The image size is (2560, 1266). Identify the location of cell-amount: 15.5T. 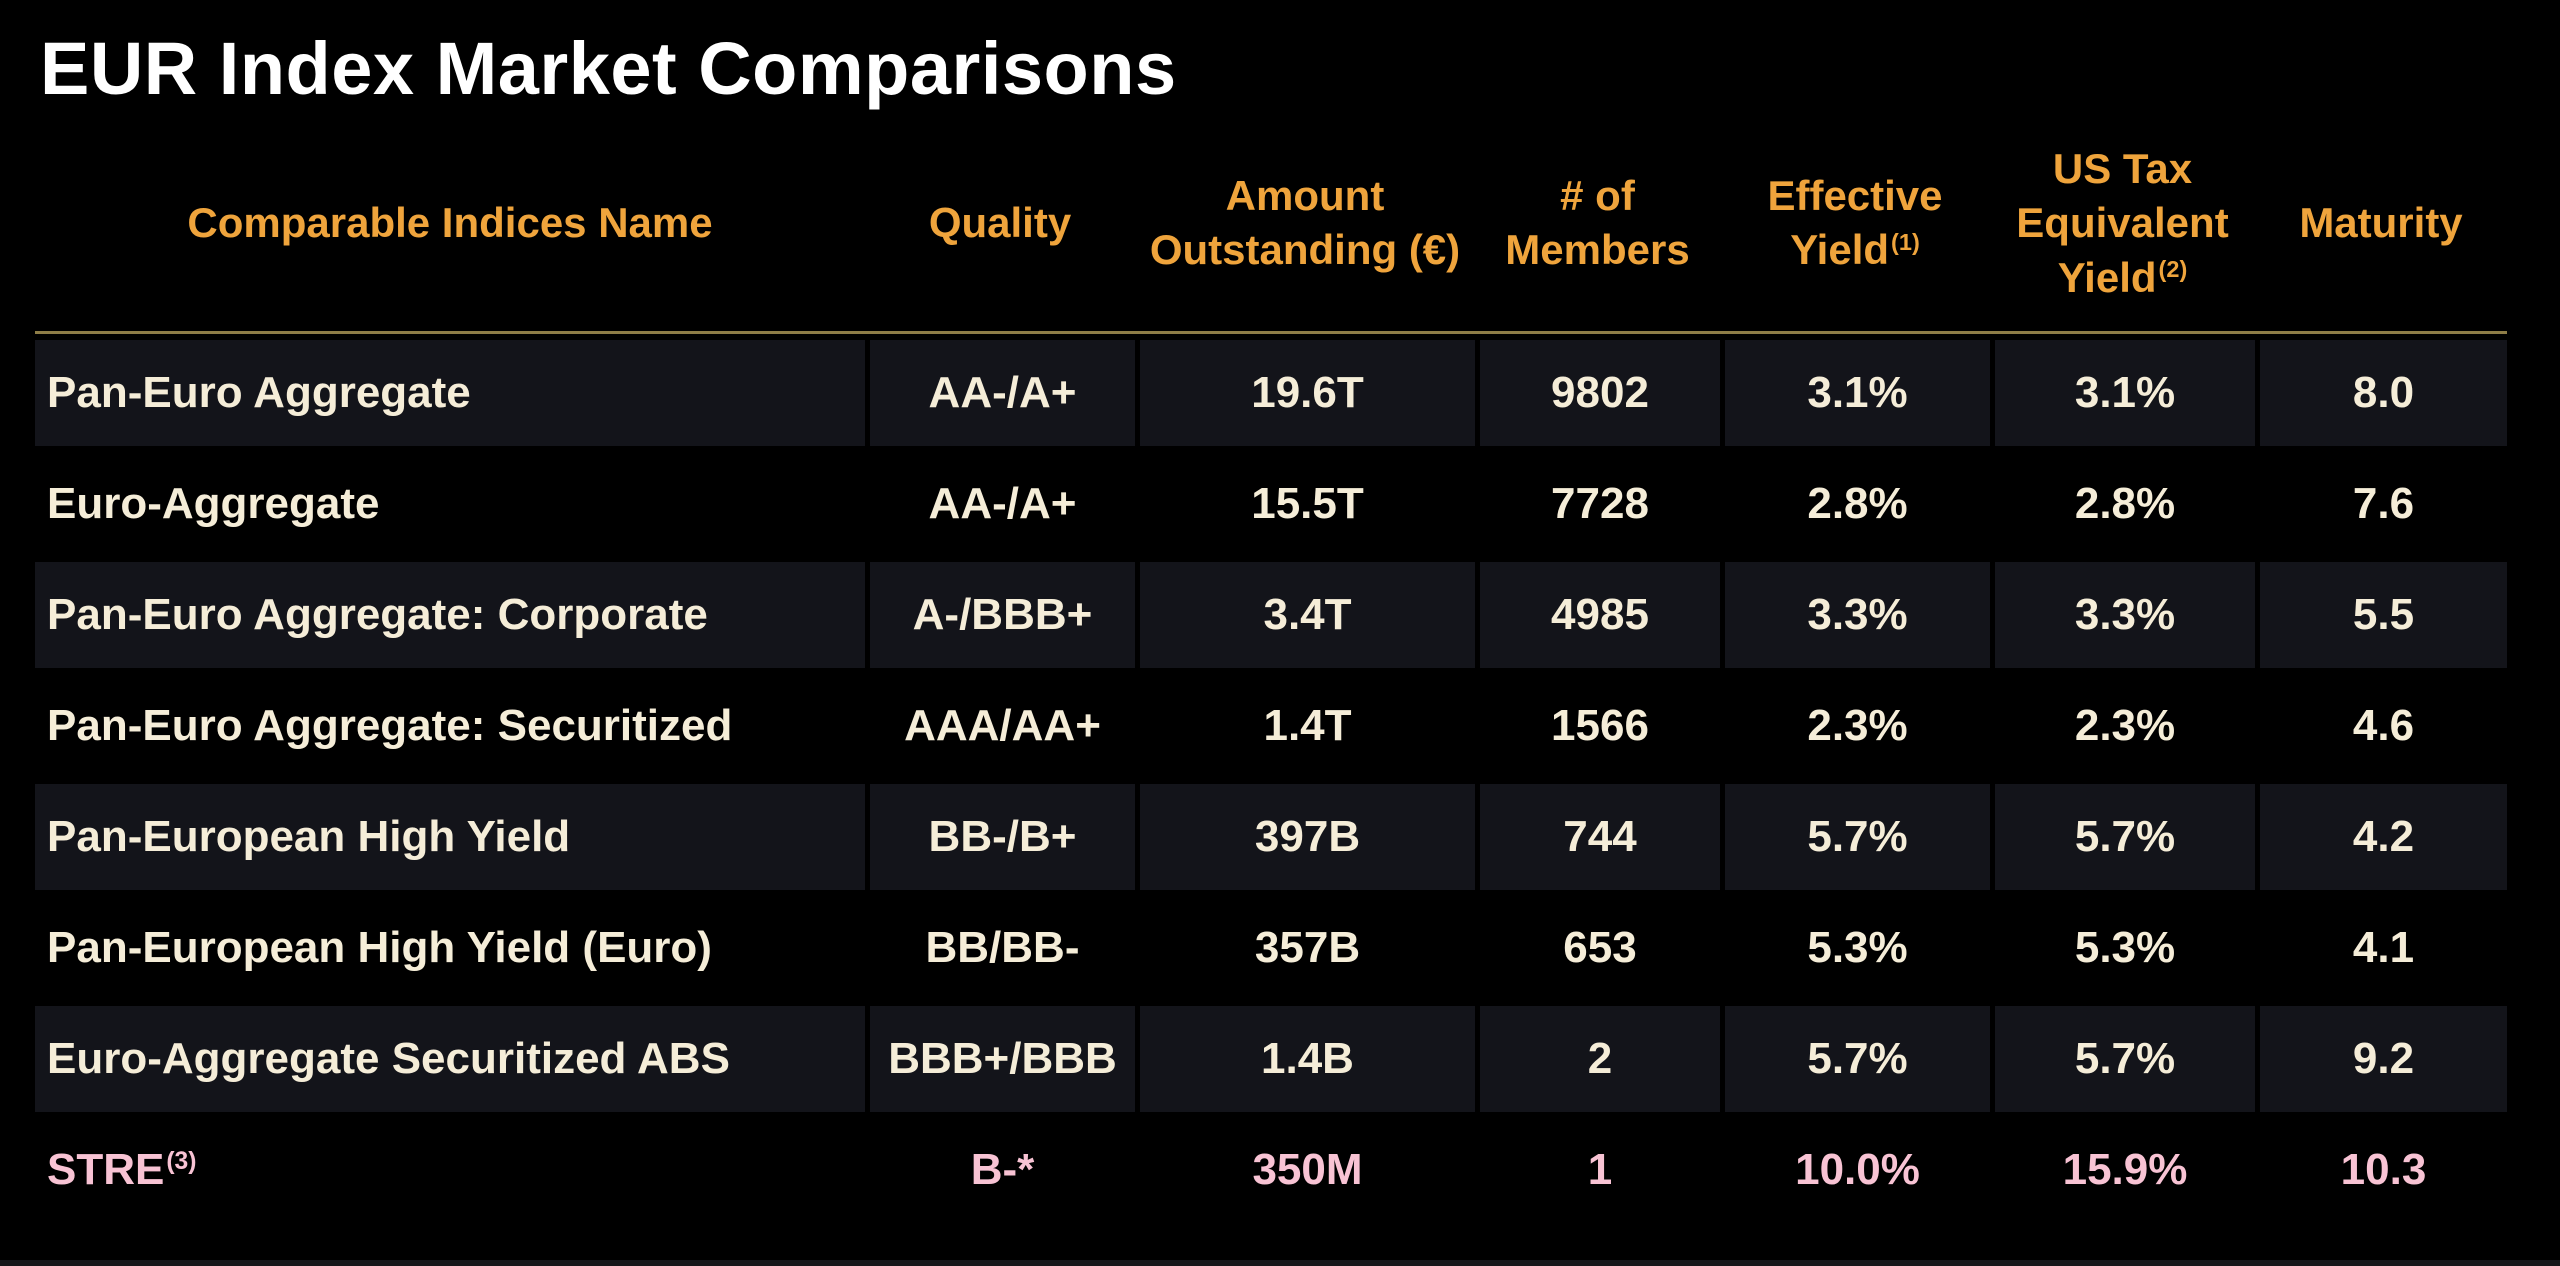
(1305, 504).